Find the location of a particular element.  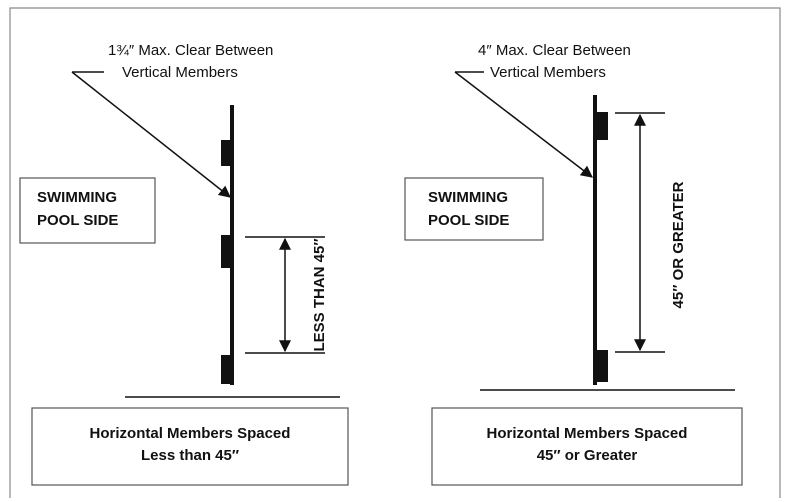

dimension-label: 45″ OR GREATER is located at coordinates (678, 244).